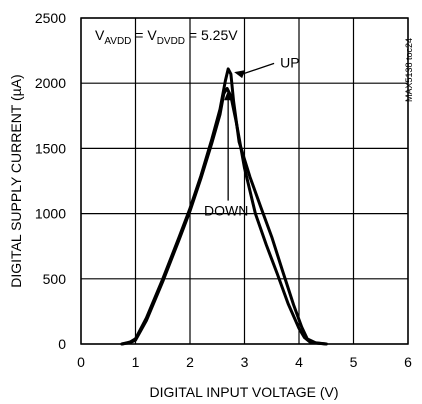 The height and width of the screenshot is (404, 422). I want to click on x-tick-label-1: 1, so click(136, 362).